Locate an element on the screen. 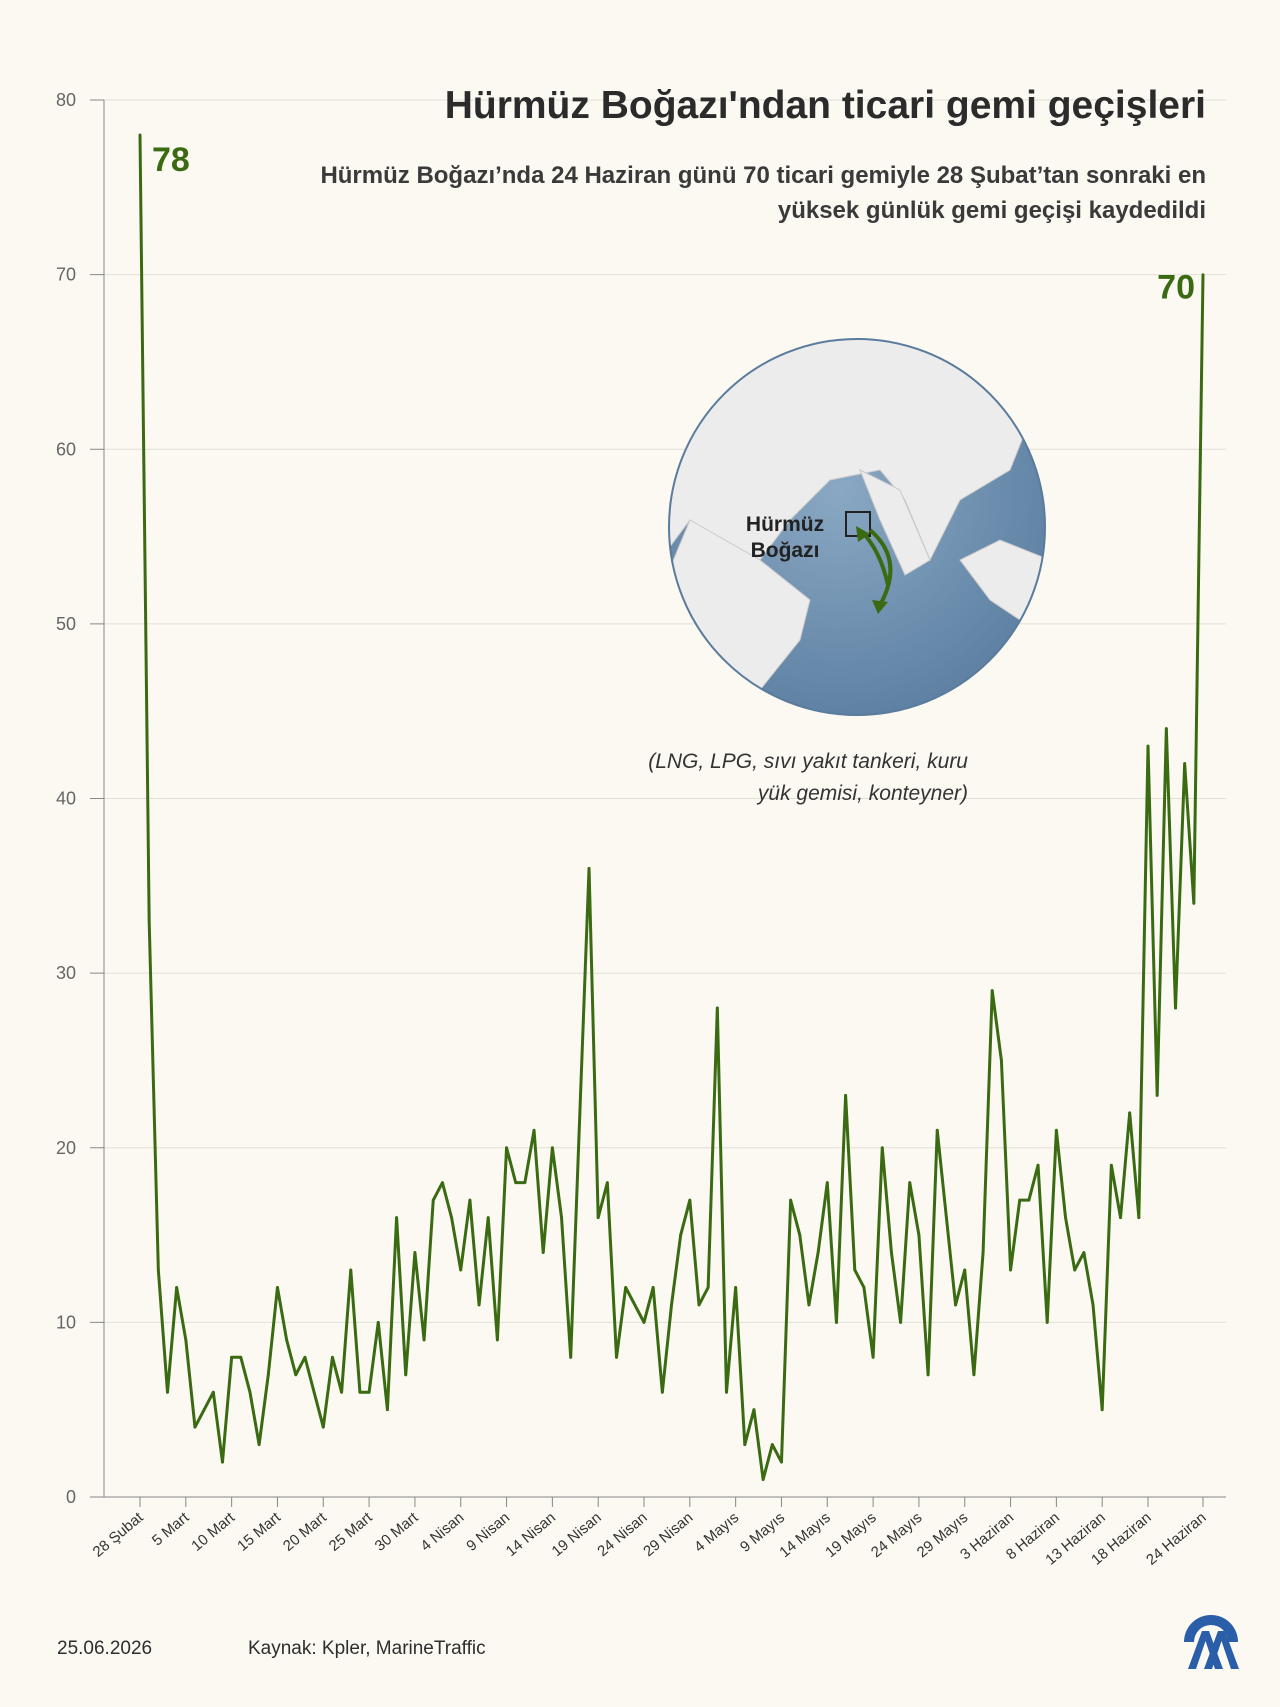 The height and width of the screenshot is (1707, 1280). x-tick-label: 28 Şubat is located at coordinates (119, 1535).